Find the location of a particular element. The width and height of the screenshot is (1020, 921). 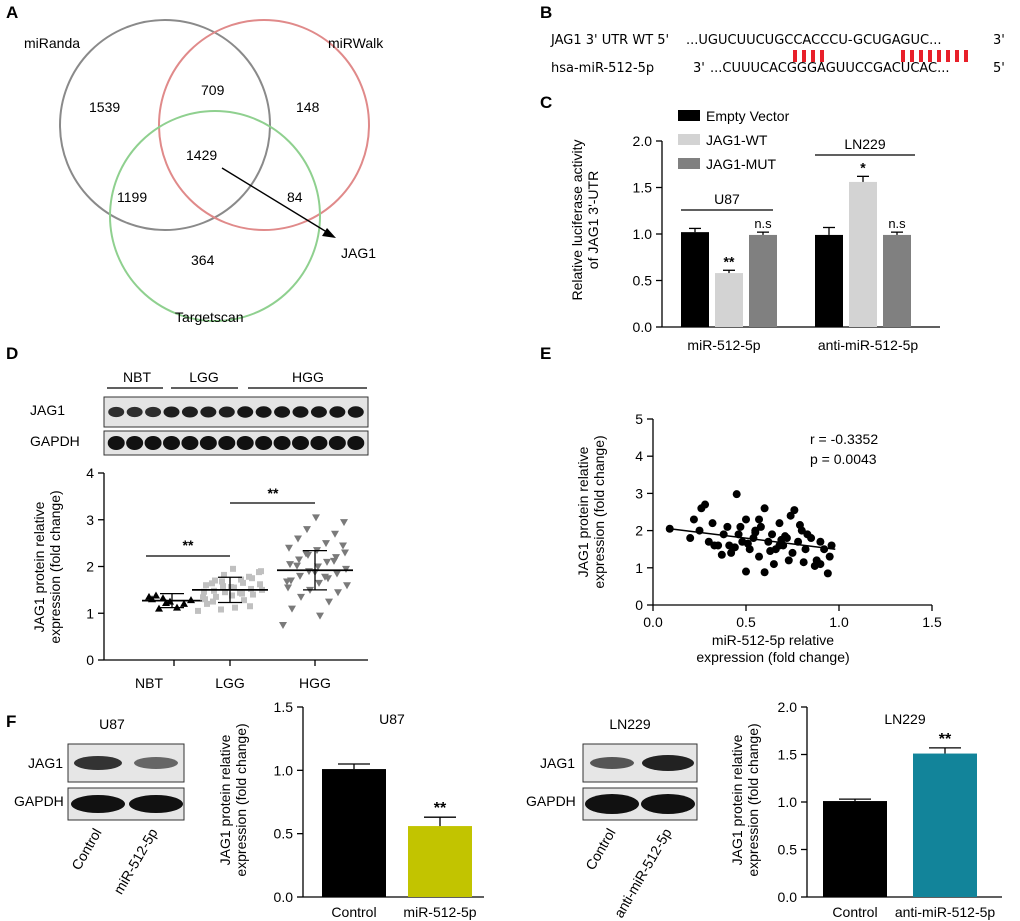

chart-f2-xtick-label-2: anti-miR-512-5p is located at coordinates (945, 912).